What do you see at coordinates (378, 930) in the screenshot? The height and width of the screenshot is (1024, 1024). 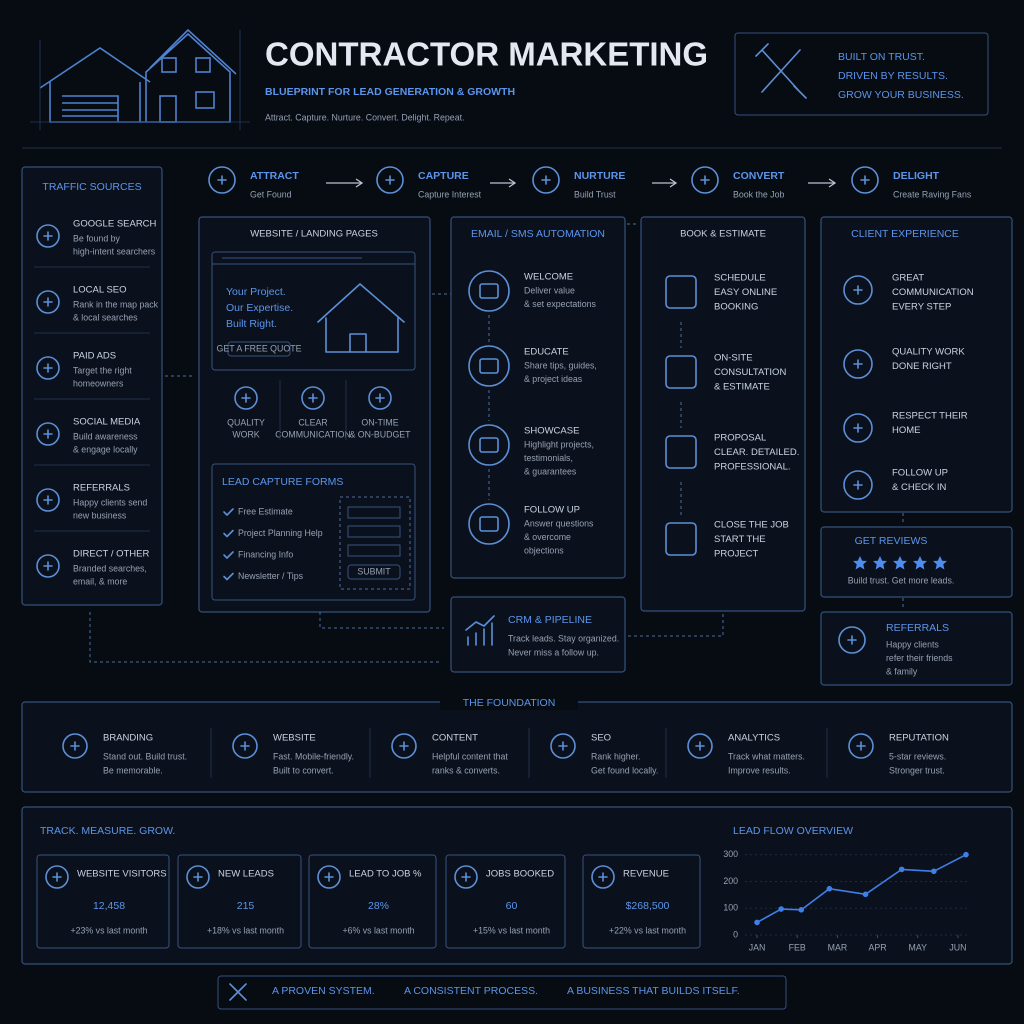 I see `kpi-change: +6% vs last month` at bounding box center [378, 930].